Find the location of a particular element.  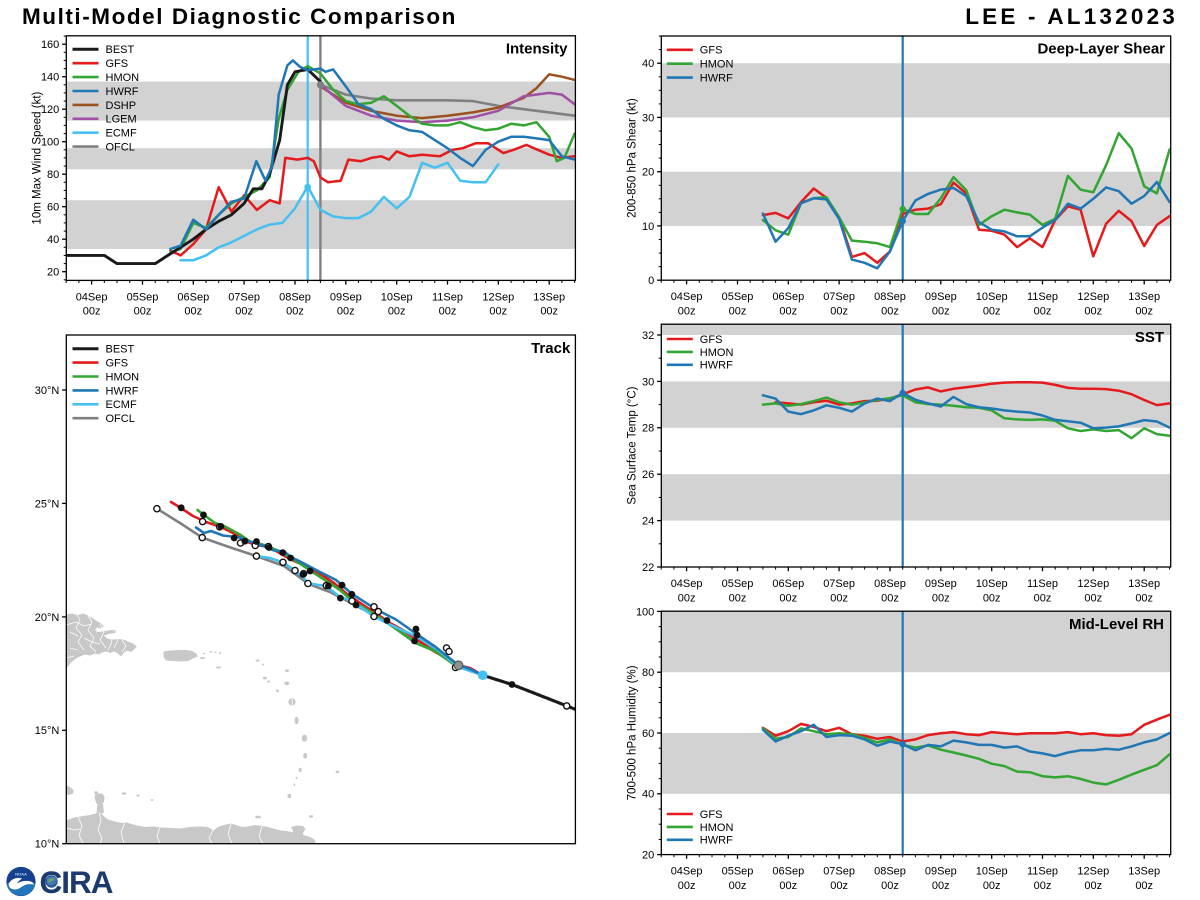

svg-text: 32 is located at coordinates (648, 336).